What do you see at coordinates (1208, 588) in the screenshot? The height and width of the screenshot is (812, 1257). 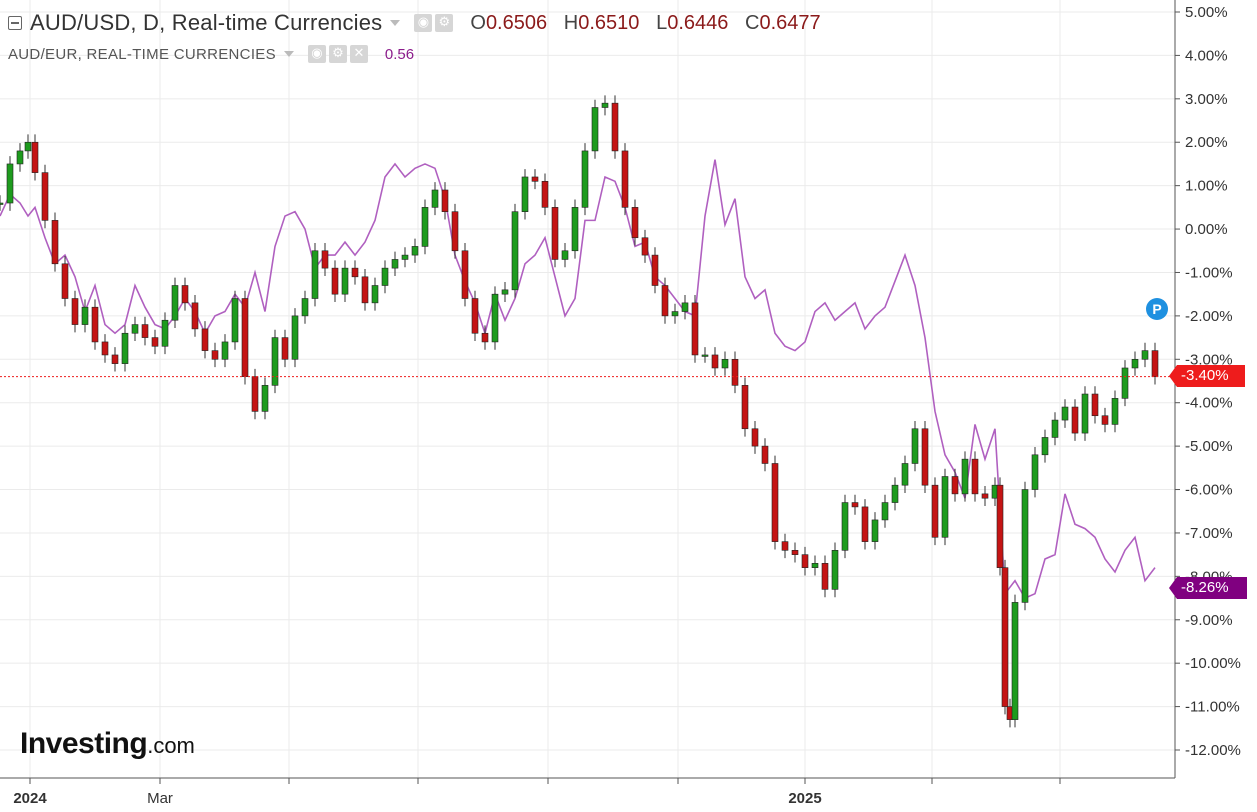 I see `last-value-tag-compare: -8.26%` at bounding box center [1208, 588].